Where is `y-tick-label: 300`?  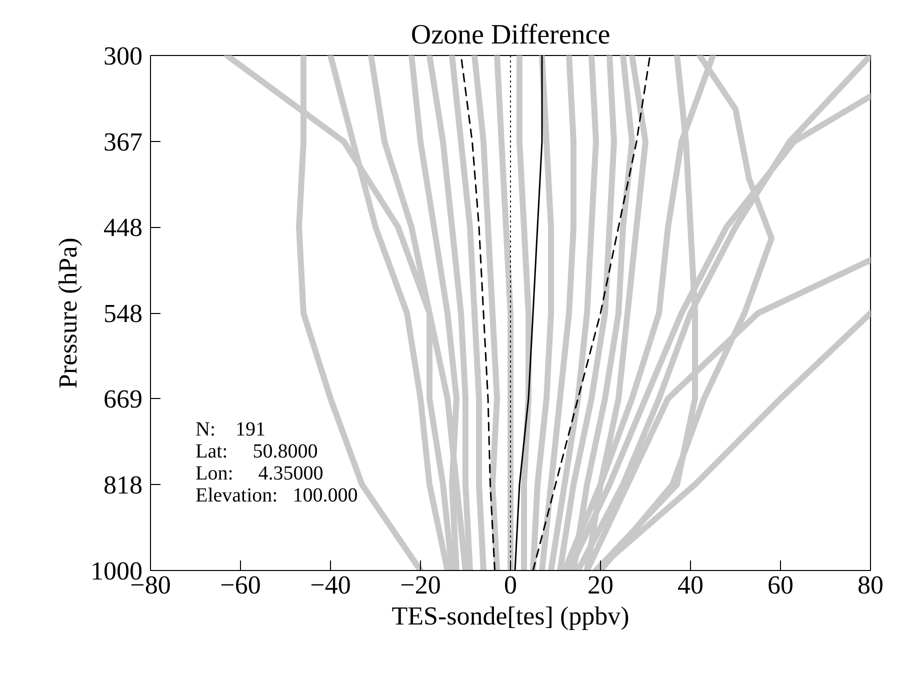
y-tick-label: 300 is located at coordinates (123, 56).